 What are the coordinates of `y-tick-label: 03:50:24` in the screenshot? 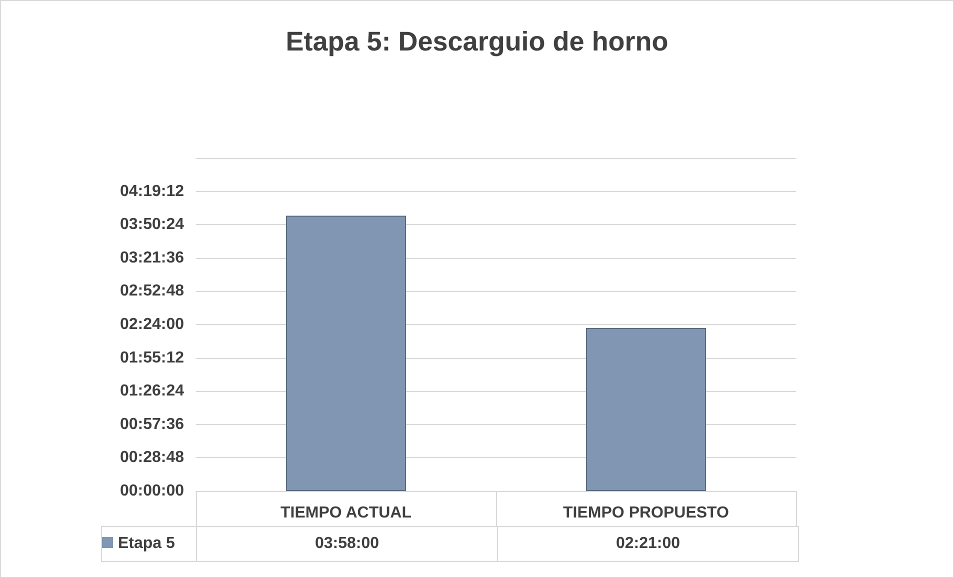 It's located at (152, 225).